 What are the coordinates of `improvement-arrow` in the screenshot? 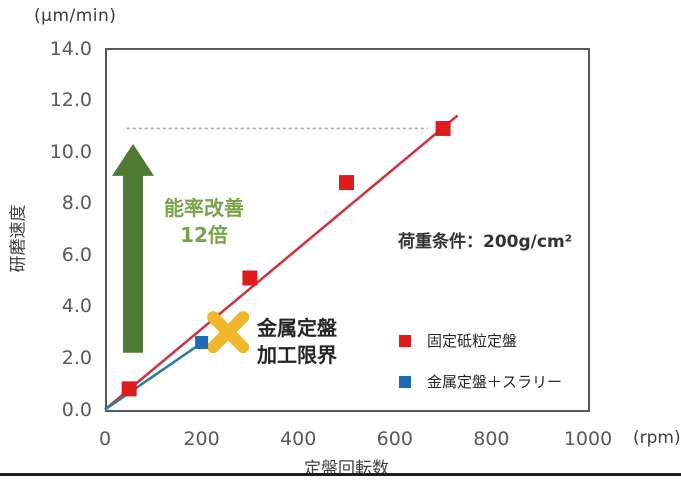 It's located at (133, 248).